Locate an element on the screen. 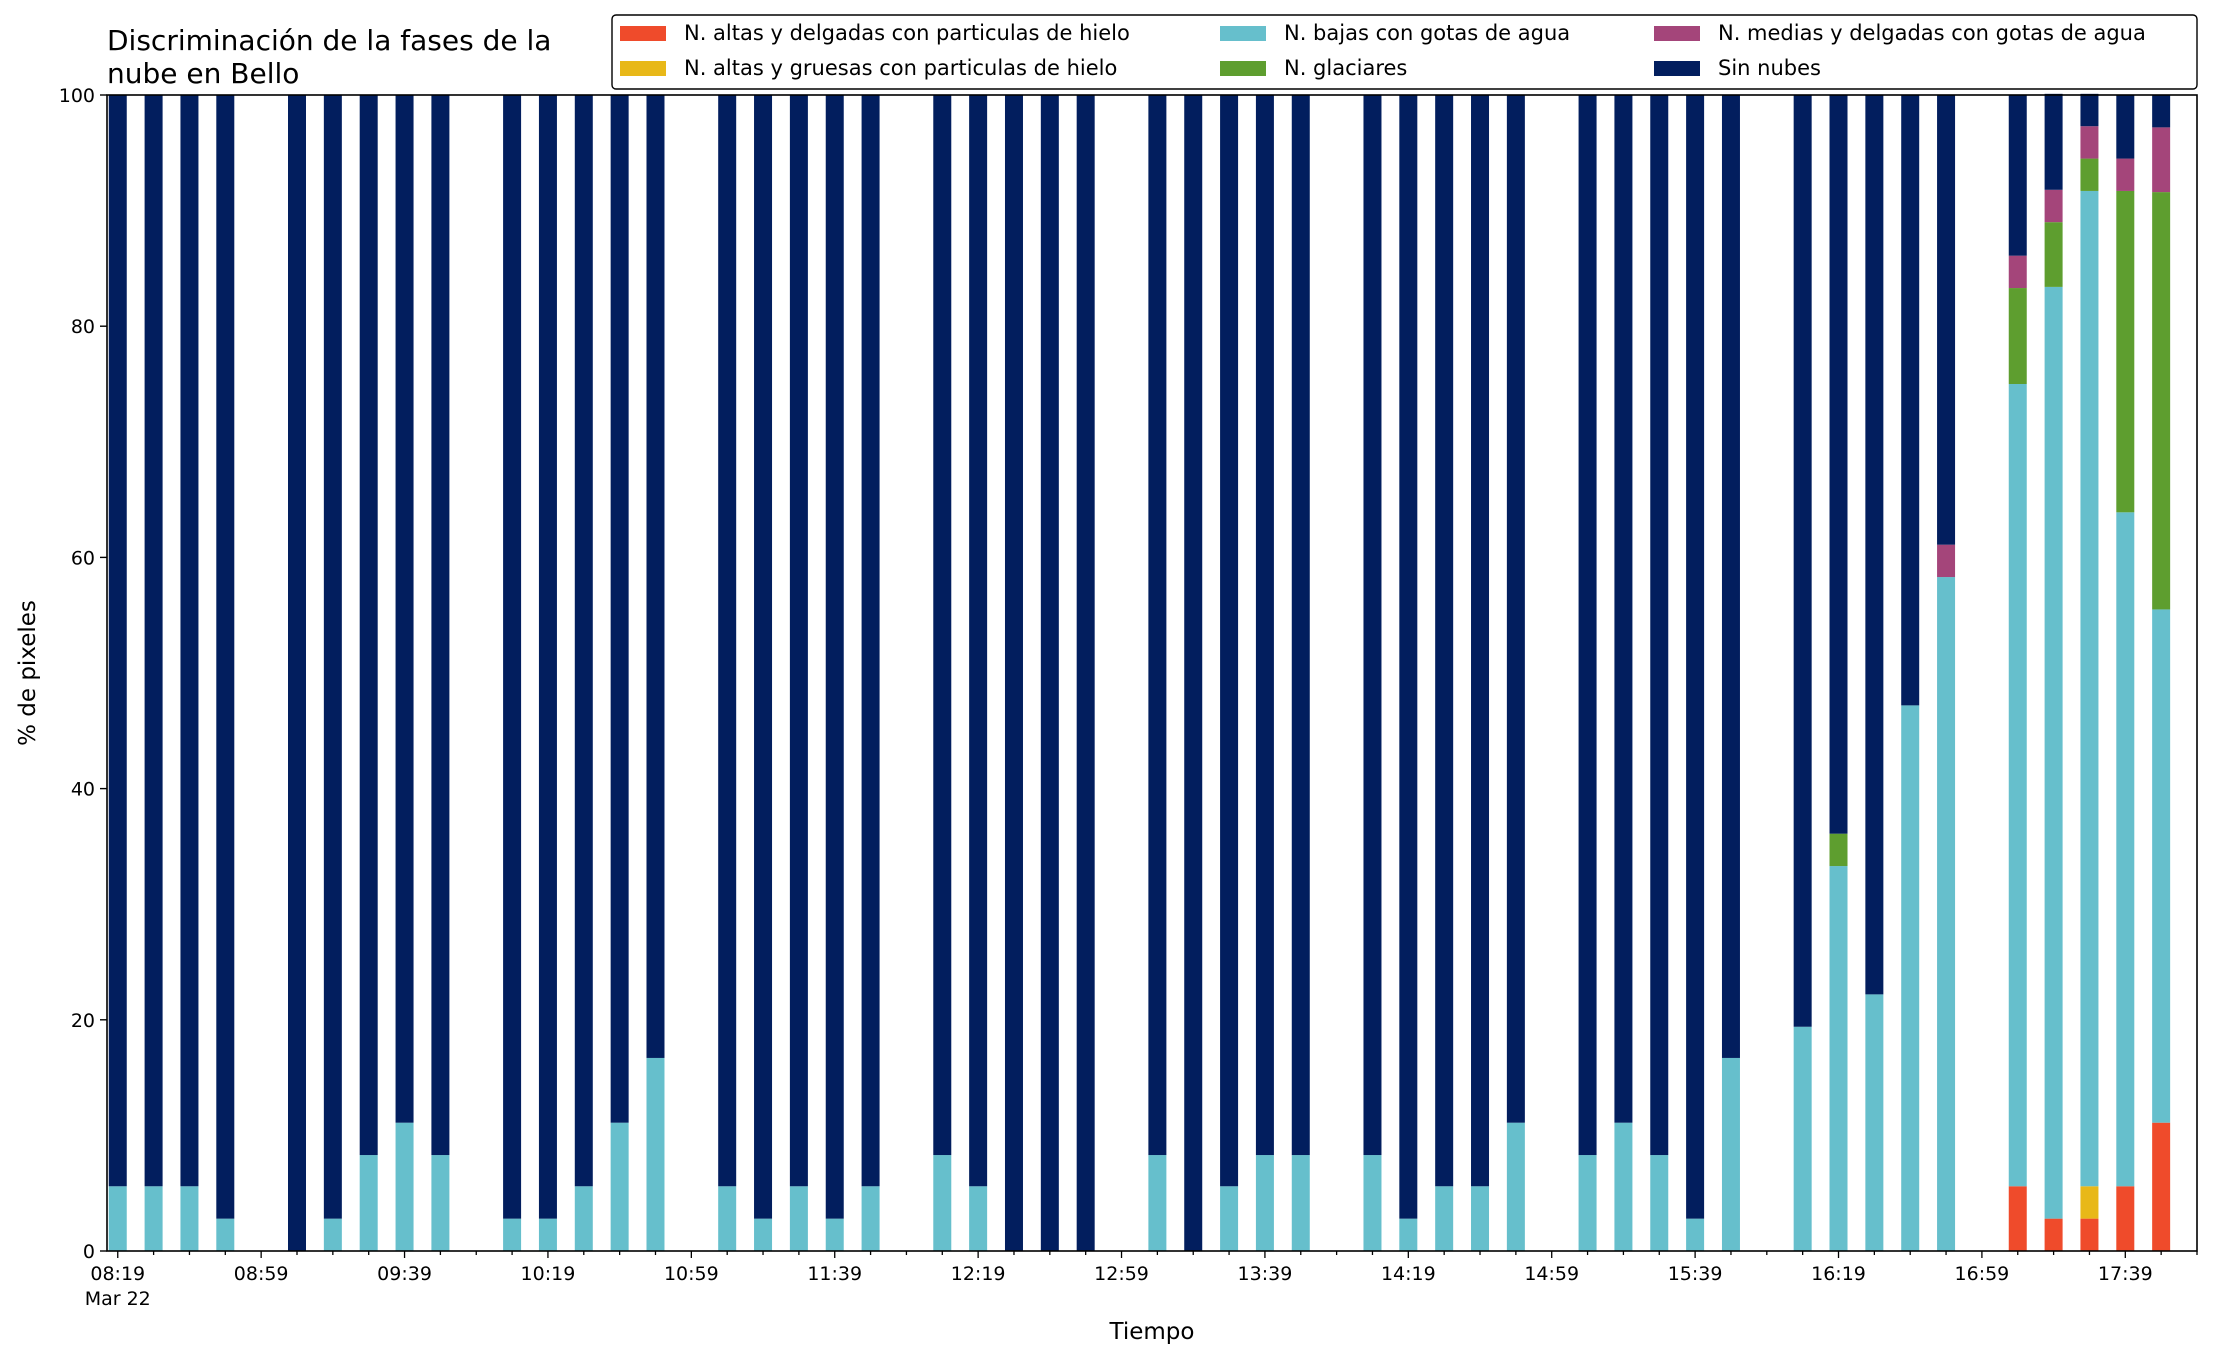  legend-label: Sin nubes is located at coordinates (1769, 68).